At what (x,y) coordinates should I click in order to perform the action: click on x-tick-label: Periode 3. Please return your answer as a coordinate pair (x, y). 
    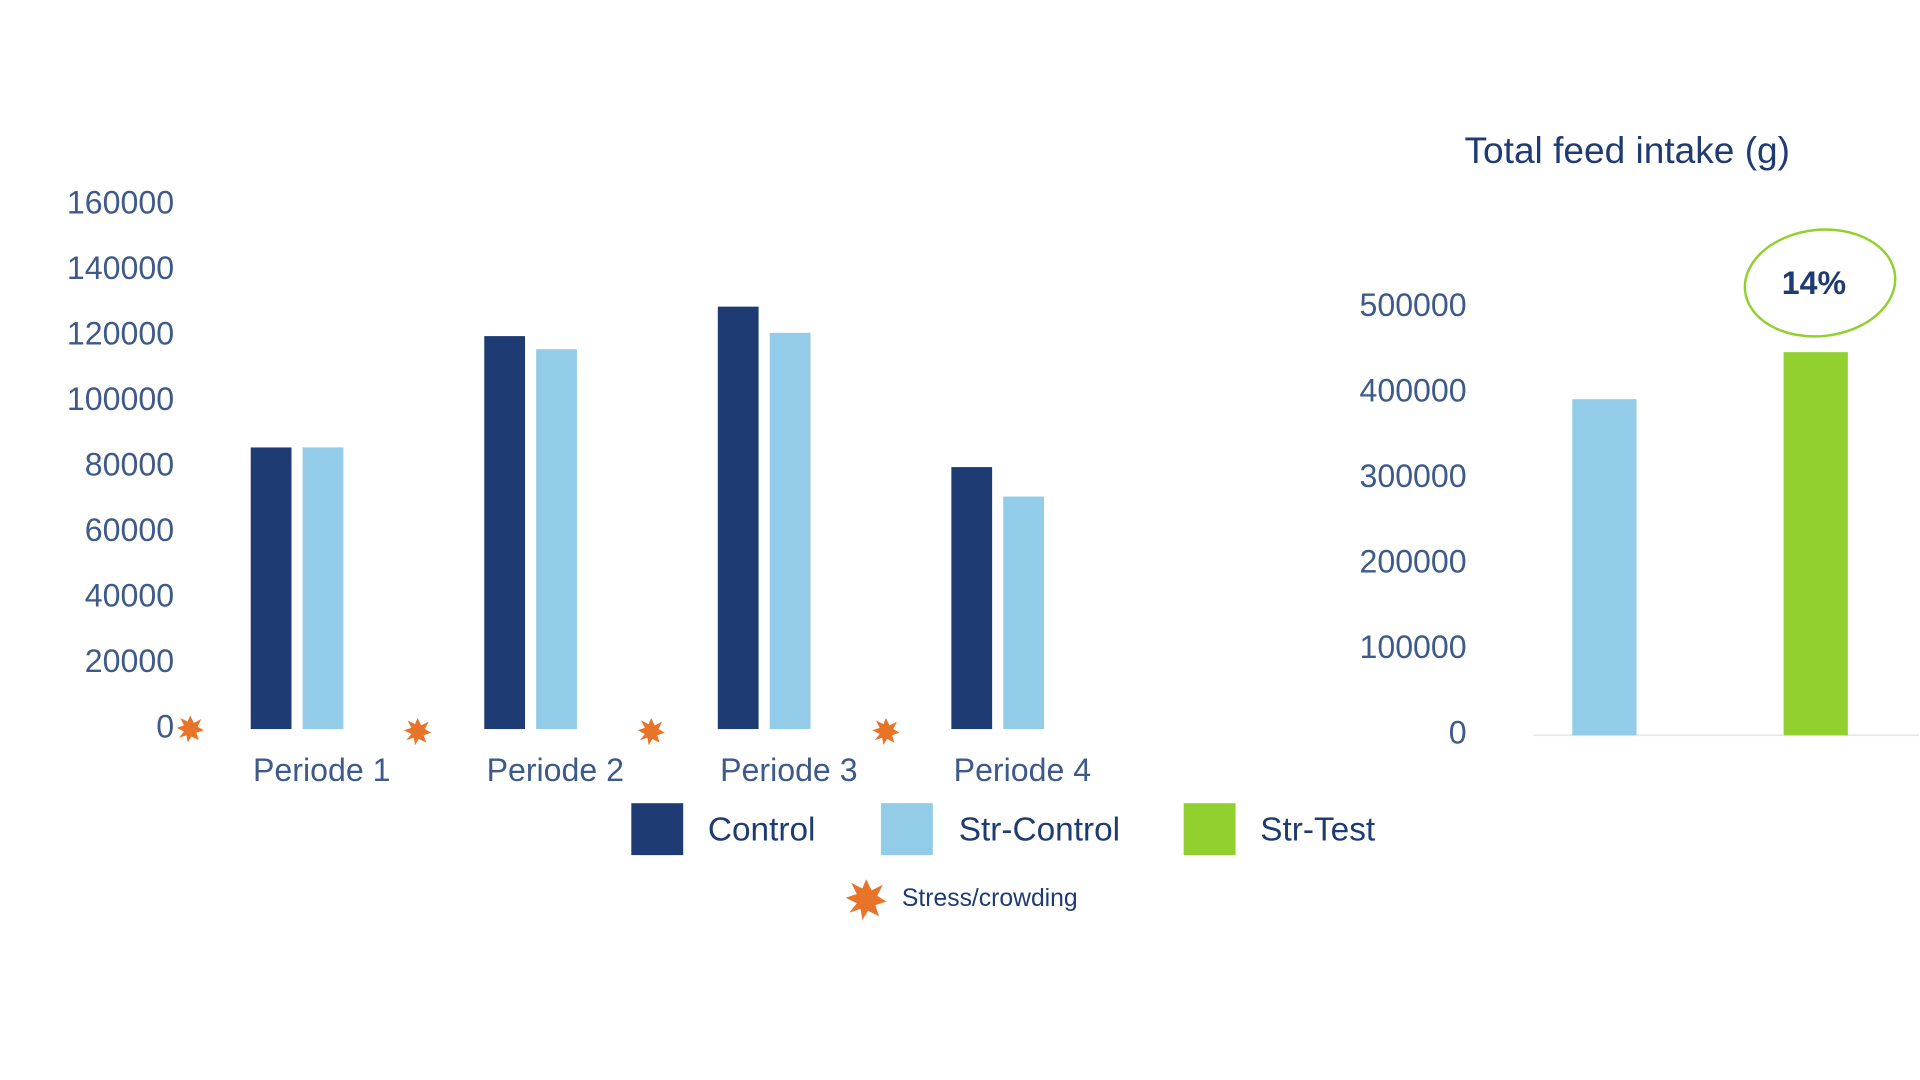
    Looking at the image, I should click on (788, 770).